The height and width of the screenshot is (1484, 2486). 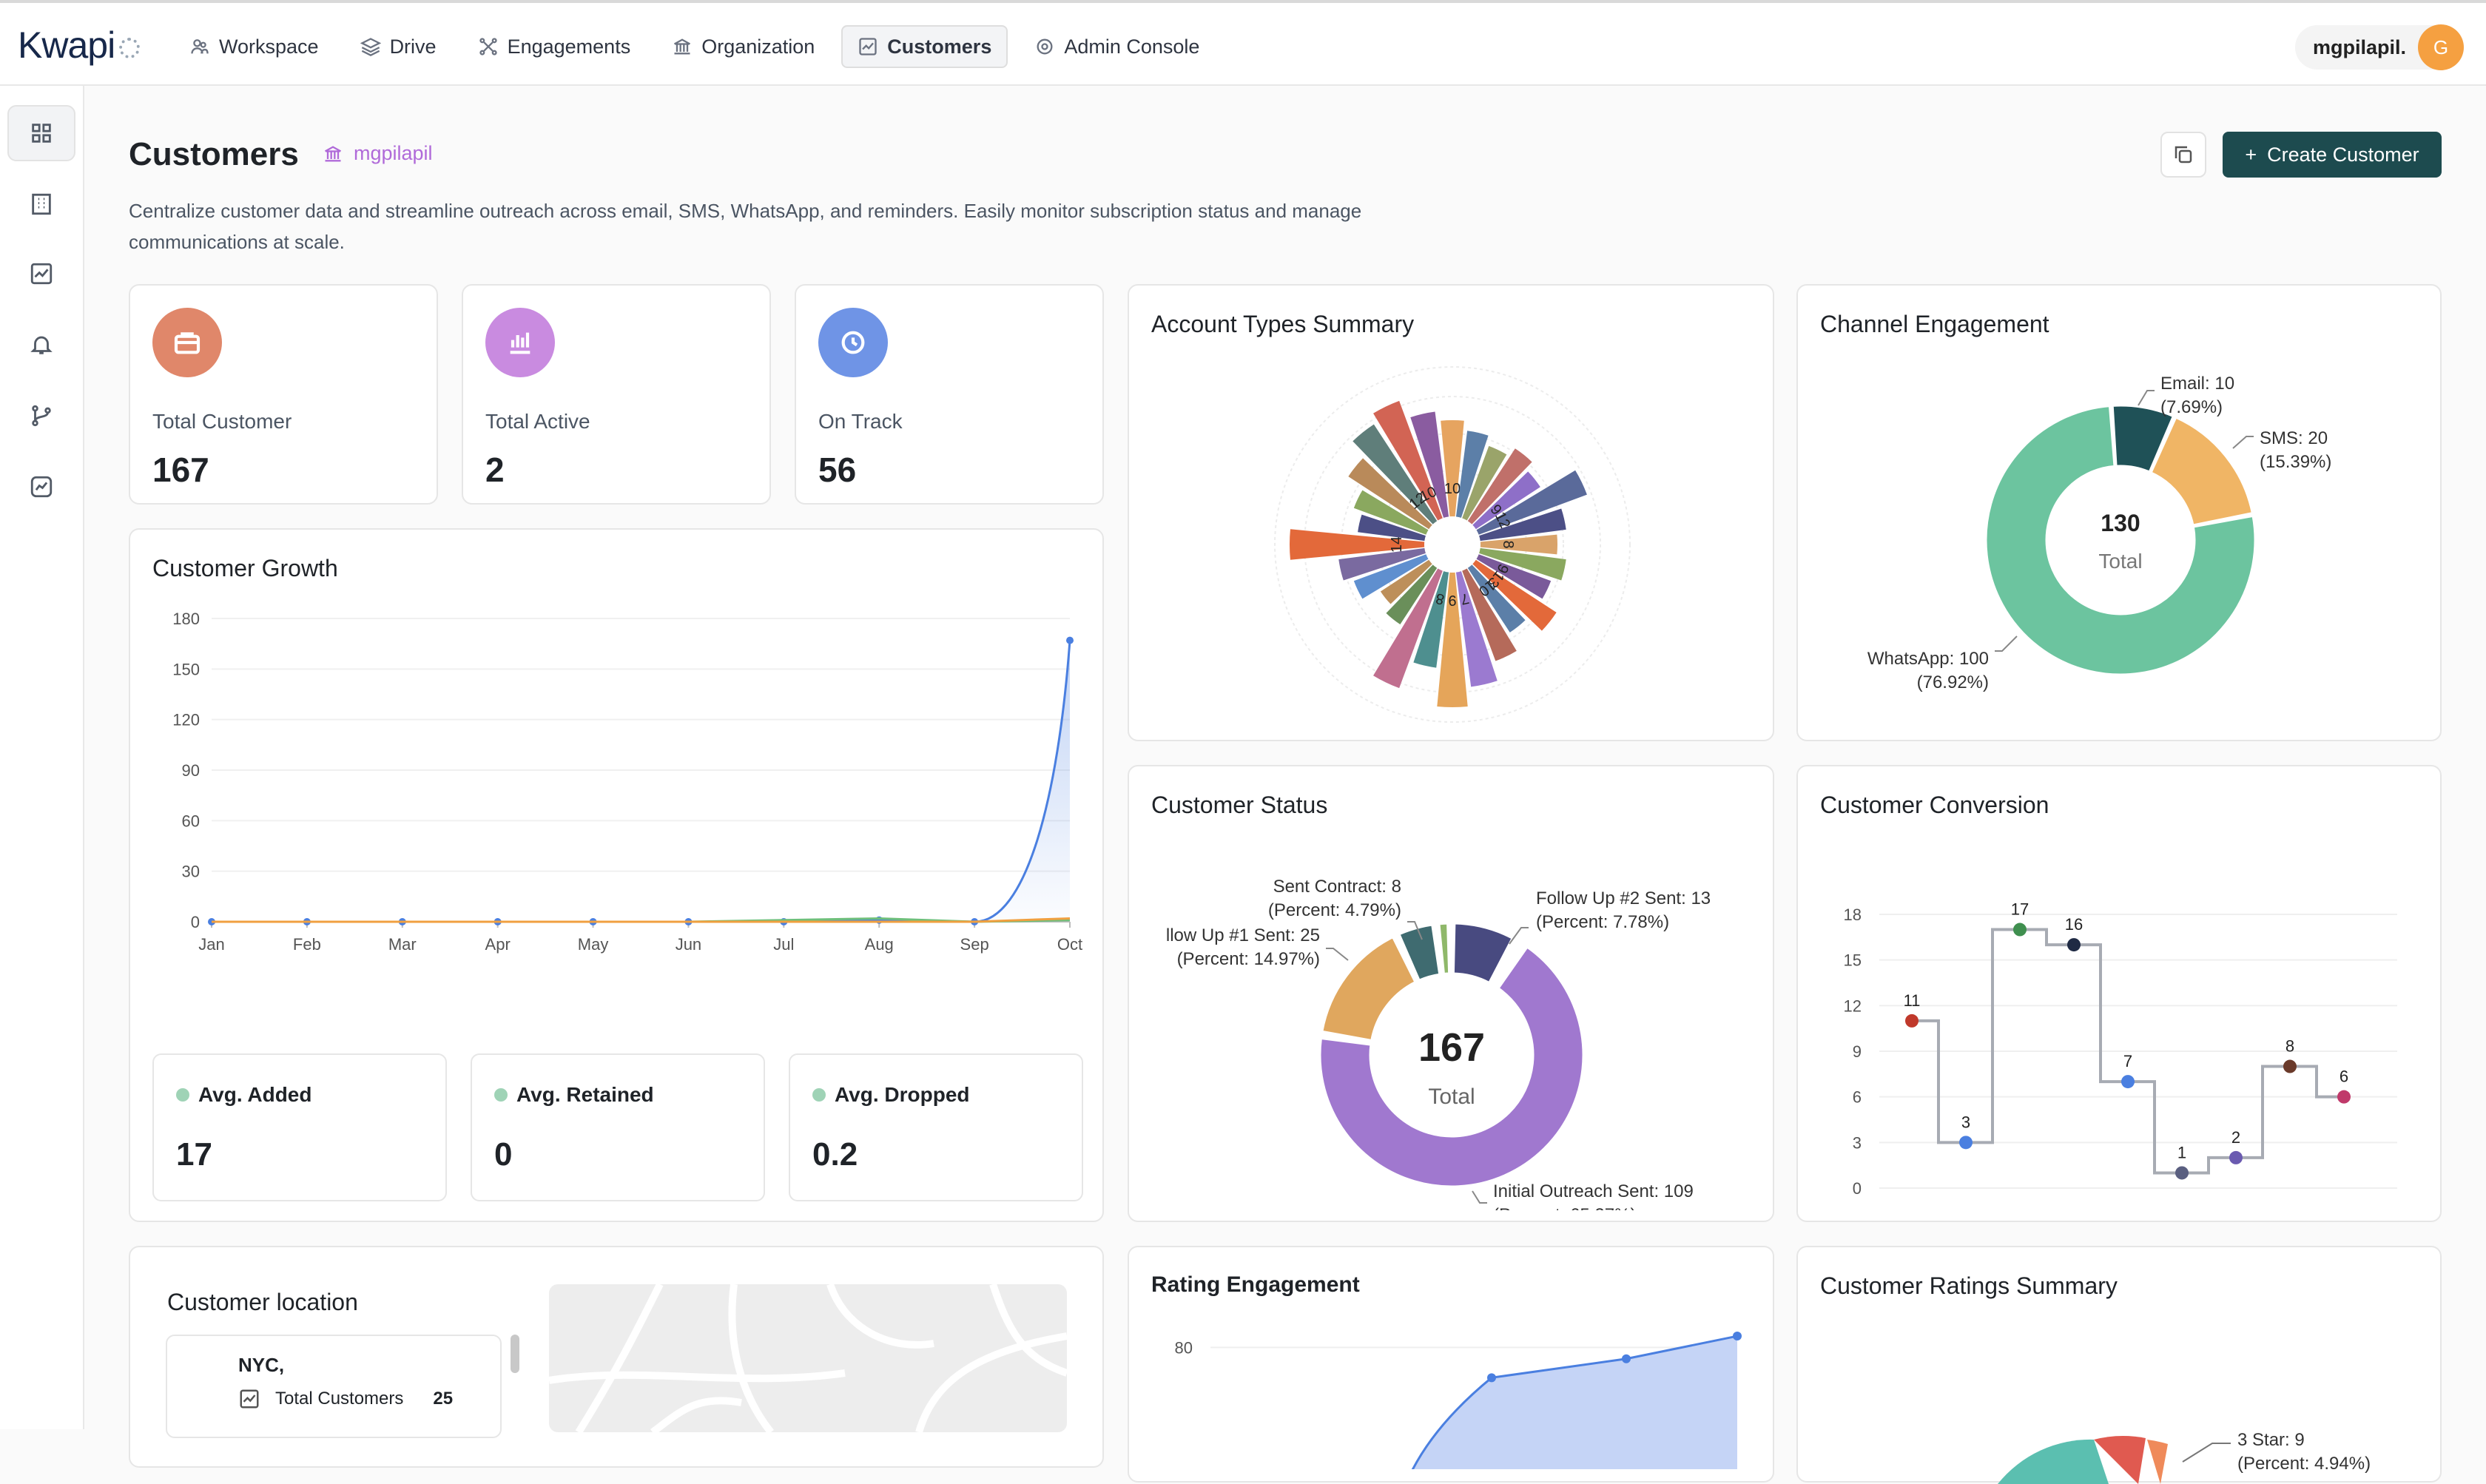 What do you see at coordinates (269, 46) in the screenshot?
I see `nav-label: Workspace` at bounding box center [269, 46].